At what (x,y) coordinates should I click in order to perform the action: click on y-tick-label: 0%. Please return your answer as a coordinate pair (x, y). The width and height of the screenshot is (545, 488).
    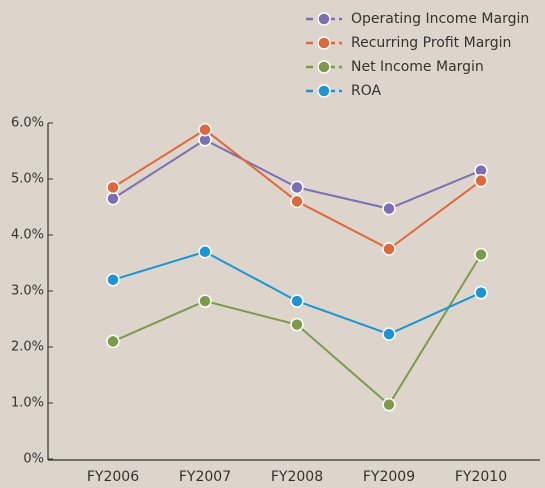
    Looking at the image, I should click on (33, 459).